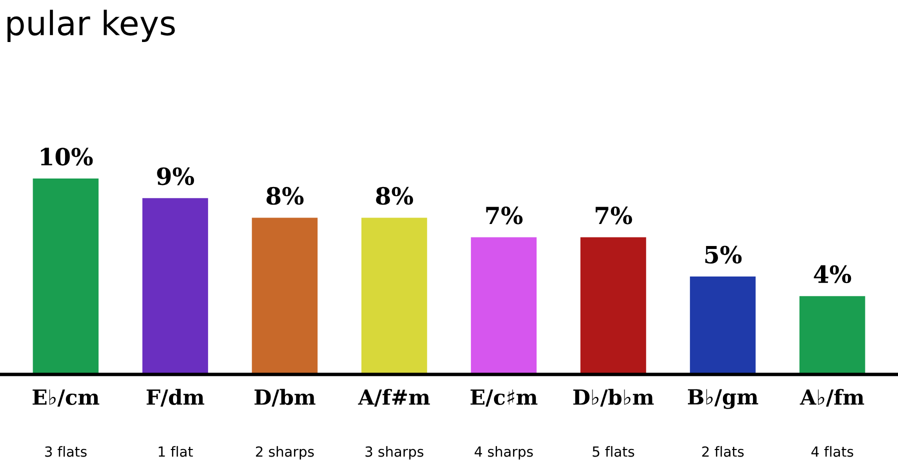 The width and height of the screenshot is (898, 471). What do you see at coordinates (285, 424) in the screenshot?
I see `category-label: D/bm 2 sharps` at bounding box center [285, 424].